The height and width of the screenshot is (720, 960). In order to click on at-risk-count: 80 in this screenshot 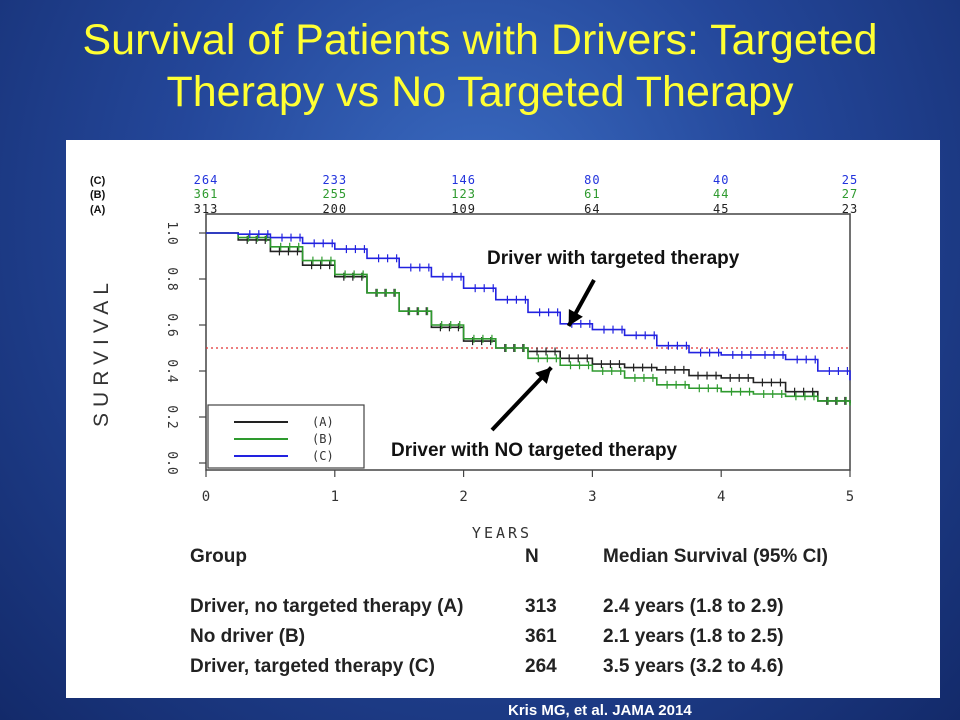, I will do `click(592, 180)`.